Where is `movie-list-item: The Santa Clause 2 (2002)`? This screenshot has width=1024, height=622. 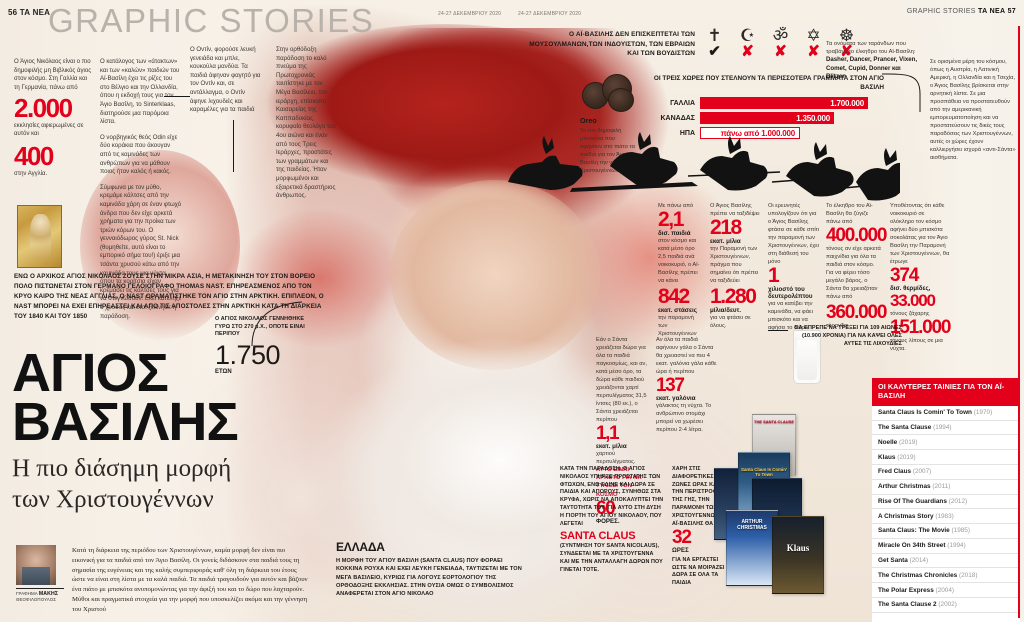
movie-list-item: The Santa Clause 2 (2002) is located at coordinates (946, 605).